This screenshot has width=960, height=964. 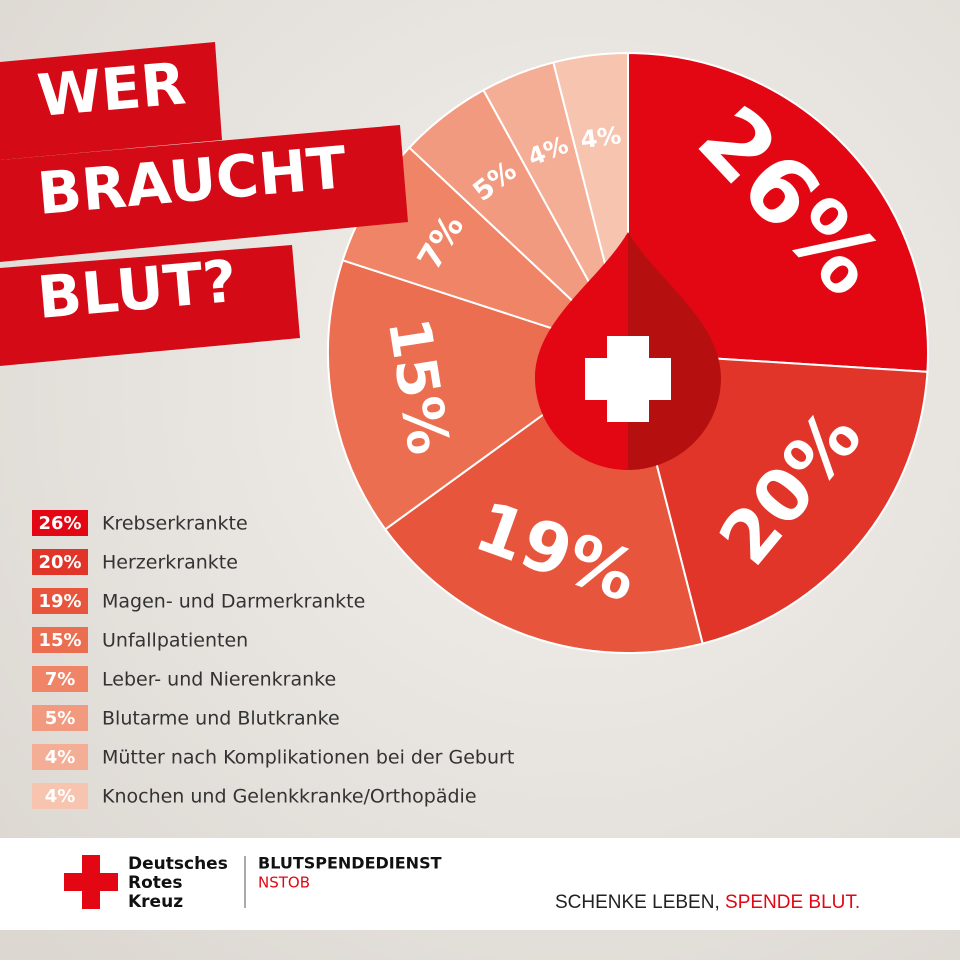 I want to click on legend-value: 20%, so click(x=59, y=562).